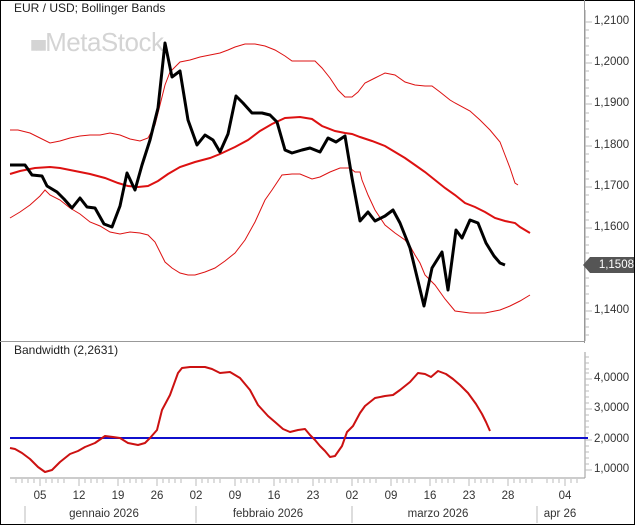 This screenshot has width=635, height=525. I want to click on date-label: 28, so click(508, 496).